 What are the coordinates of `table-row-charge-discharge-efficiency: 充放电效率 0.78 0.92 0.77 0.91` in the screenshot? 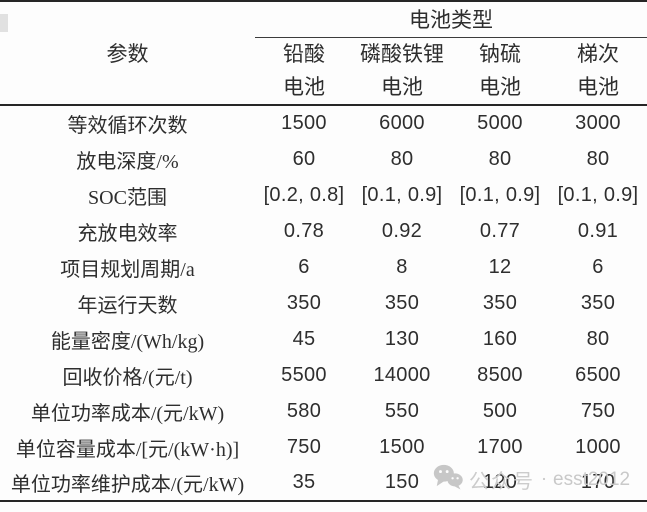 It's located at (323, 231).